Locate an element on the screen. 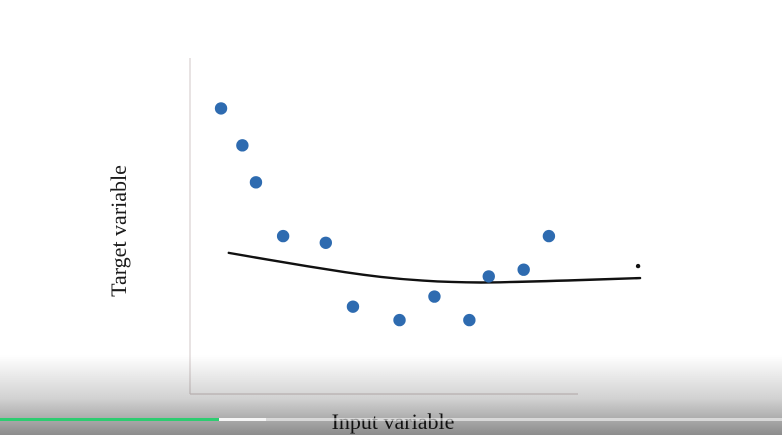 The width and height of the screenshot is (782, 435). y-axis-label: Target variable is located at coordinates (118, 231).